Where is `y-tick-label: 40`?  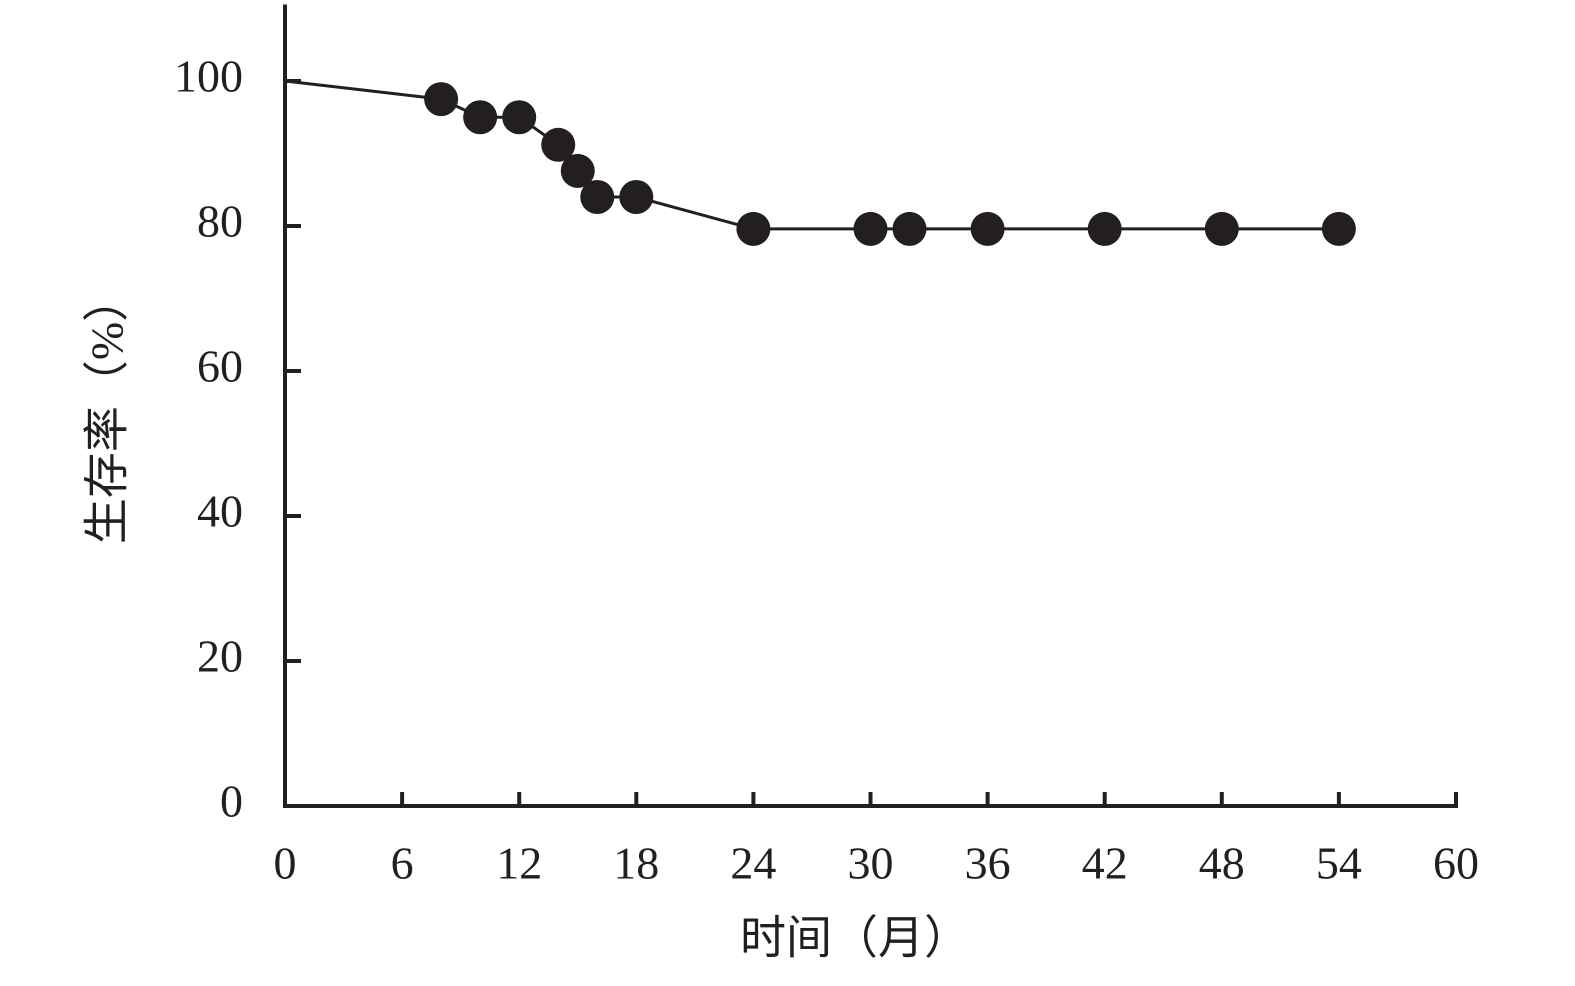
y-tick-label: 40 is located at coordinates (220, 511).